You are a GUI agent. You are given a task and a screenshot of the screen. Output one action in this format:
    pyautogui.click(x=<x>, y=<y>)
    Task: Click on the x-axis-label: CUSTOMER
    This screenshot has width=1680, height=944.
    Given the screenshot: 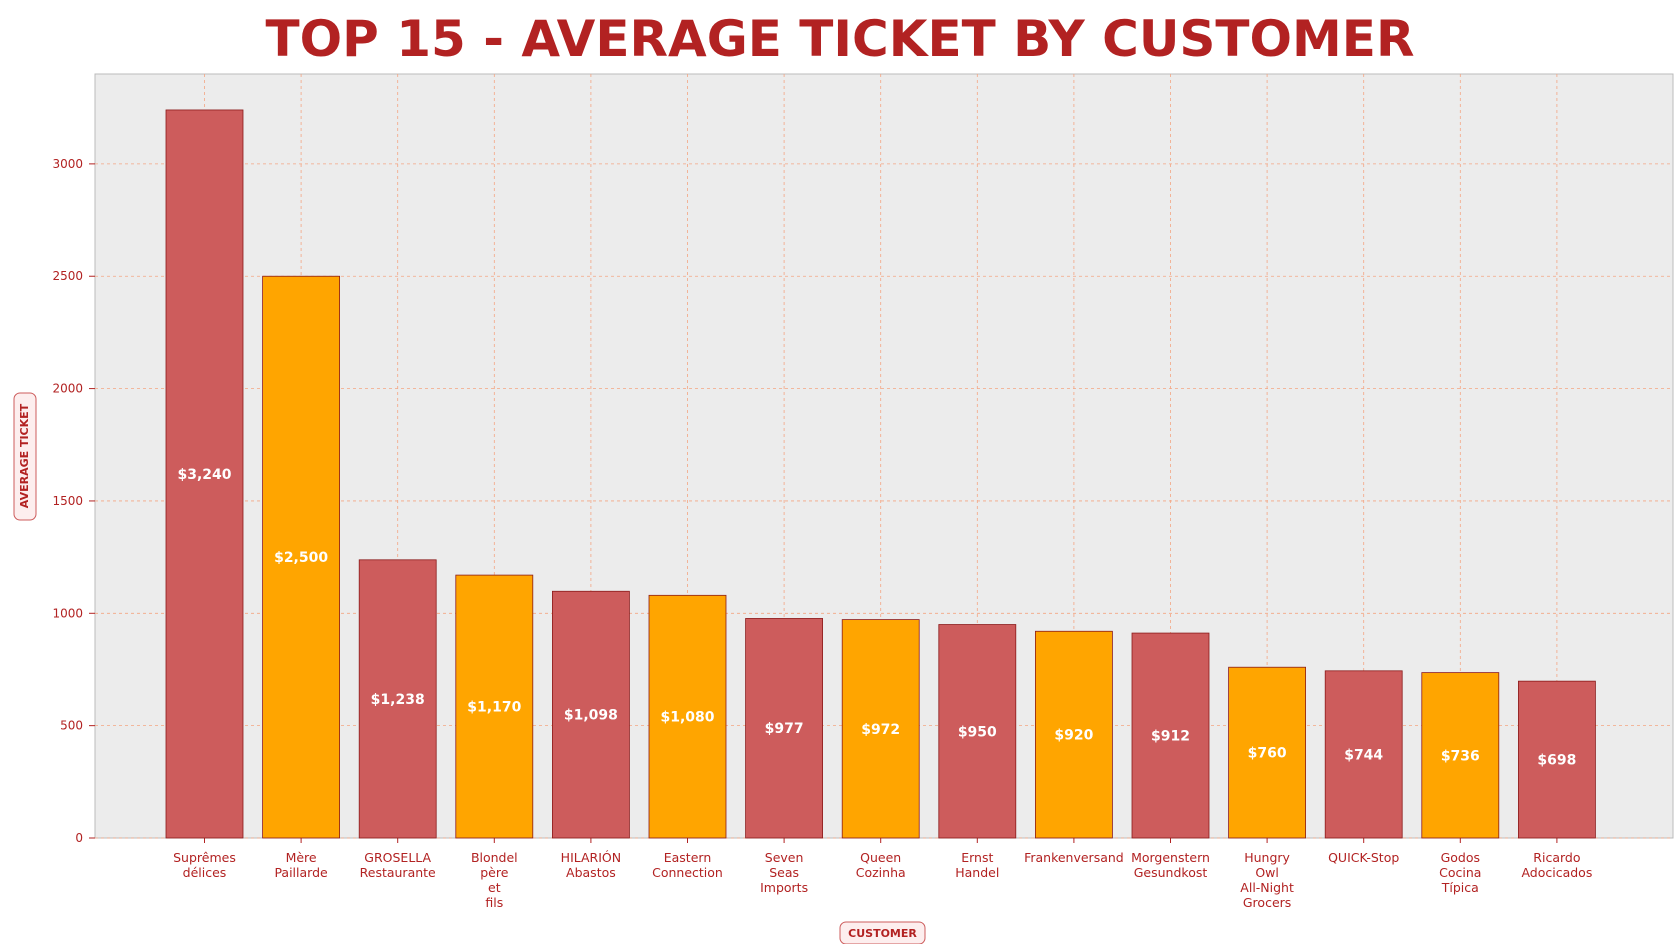 What is the action you would take?
    pyautogui.click(x=882, y=933)
    